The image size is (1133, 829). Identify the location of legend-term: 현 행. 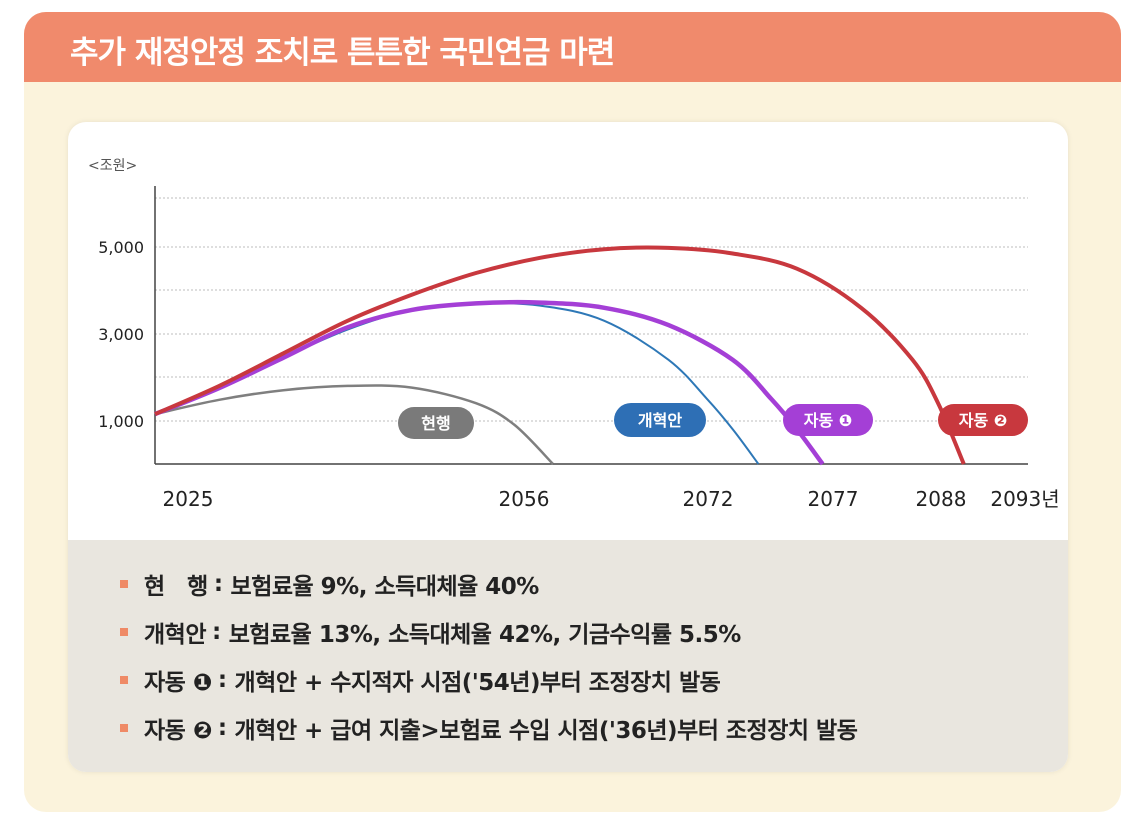
(176, 587).